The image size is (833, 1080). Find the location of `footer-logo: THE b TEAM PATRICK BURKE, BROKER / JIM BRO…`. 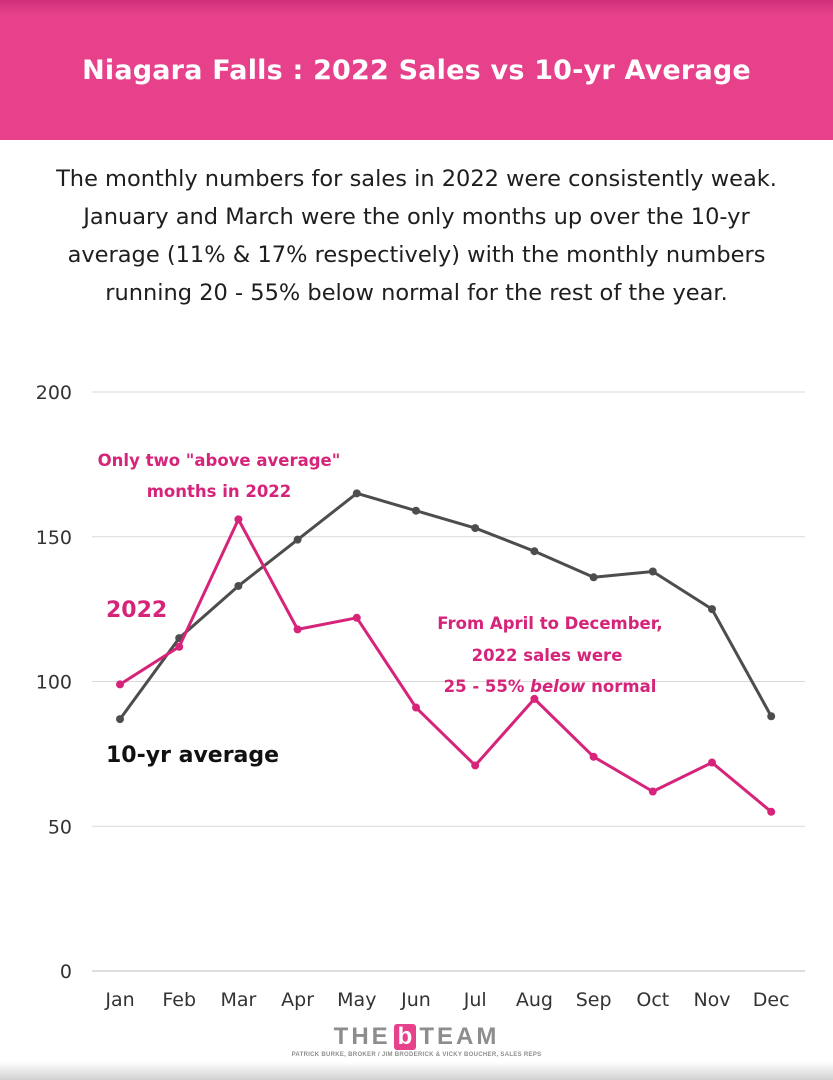

footer-logo: THE b TEAM PATRICK BURKE, BROKER / JIM BRO… is located at coordinates (416, 1041).